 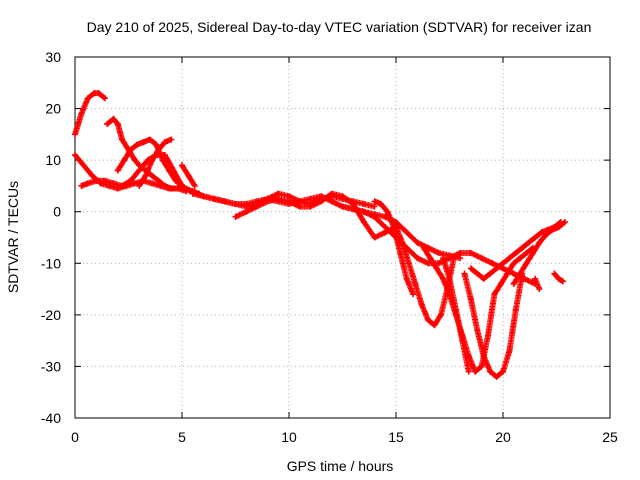 What do you see at coordinates (75, 437) in the screenshot?
I see `x-tick-label: 0` at bounding box center [75, 437].